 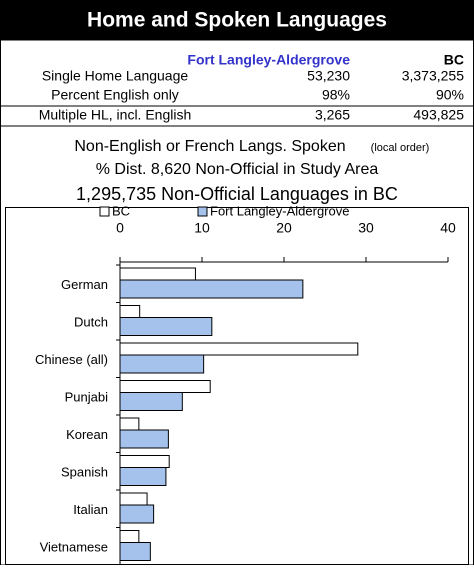 What do you see at coordinates (115, 76) in the screenshot?
I see `row-label: Single Home Language` at bounding box center [115, 76].